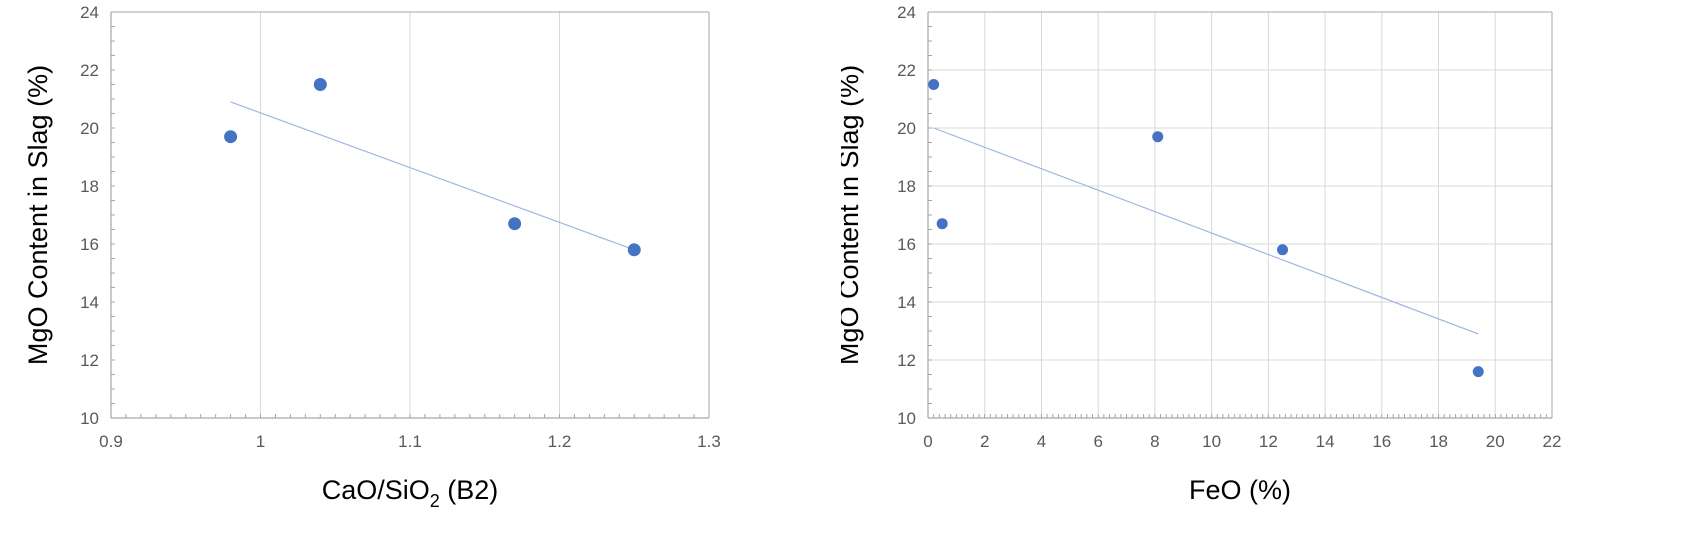 This screenshot has height=541, width=1681. I want to click on x-tick-label: 10, so click(1211, 441).